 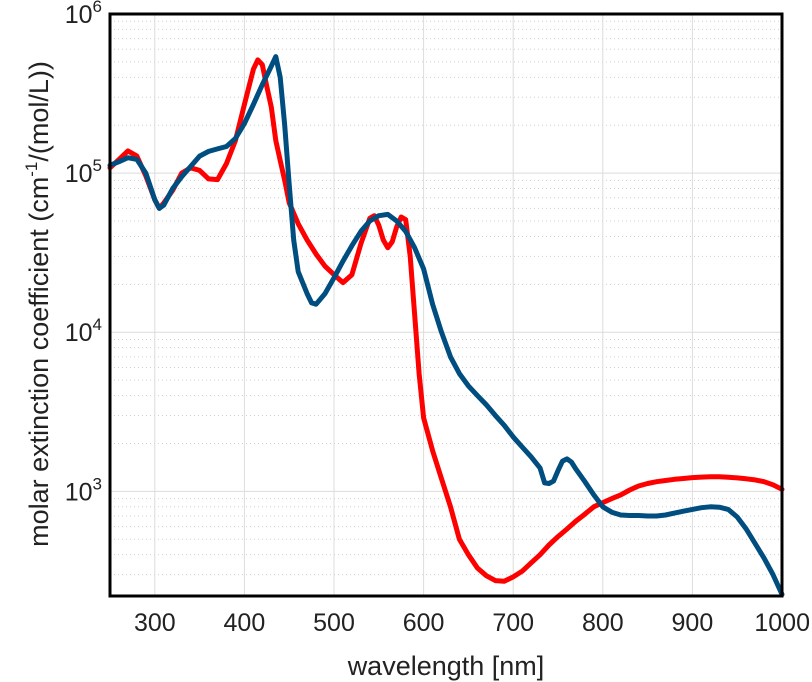 I want to click on y-tick-label: 10⁵, so click(x=83, y=172).